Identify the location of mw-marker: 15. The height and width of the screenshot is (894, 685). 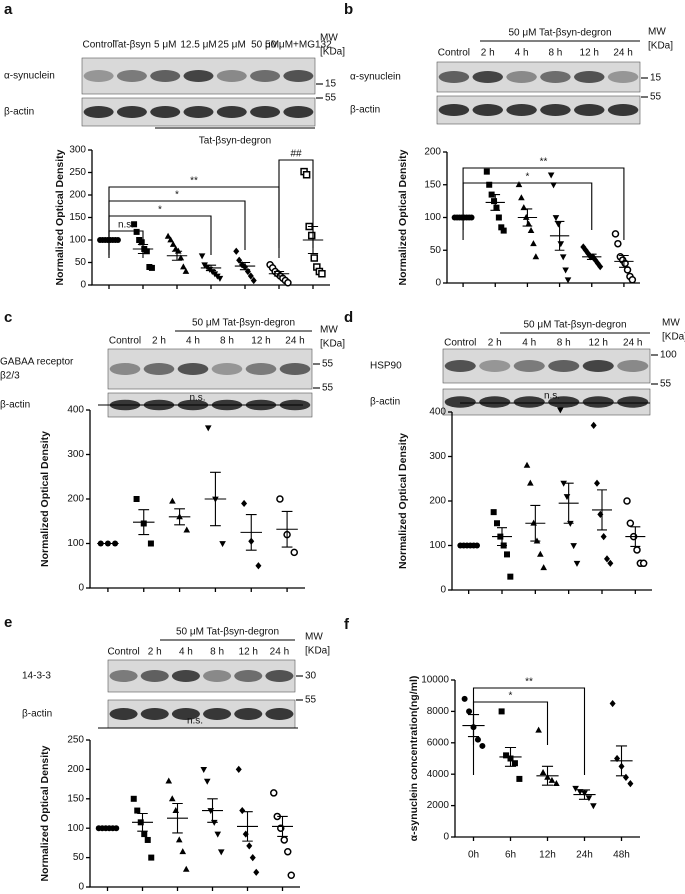
(656, 78).